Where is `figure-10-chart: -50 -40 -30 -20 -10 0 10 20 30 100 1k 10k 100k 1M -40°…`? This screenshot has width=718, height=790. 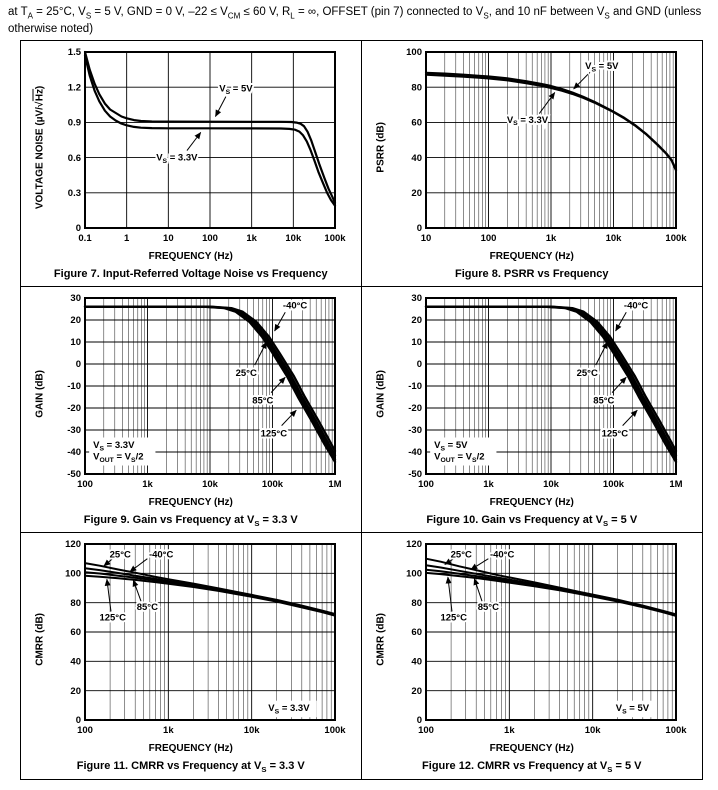 figure-10-chart: -50 -40 -30 -20 -10 0 10 20 30 100 1k 10k 100k 1M -40°… is located at coordinates (545, 391).